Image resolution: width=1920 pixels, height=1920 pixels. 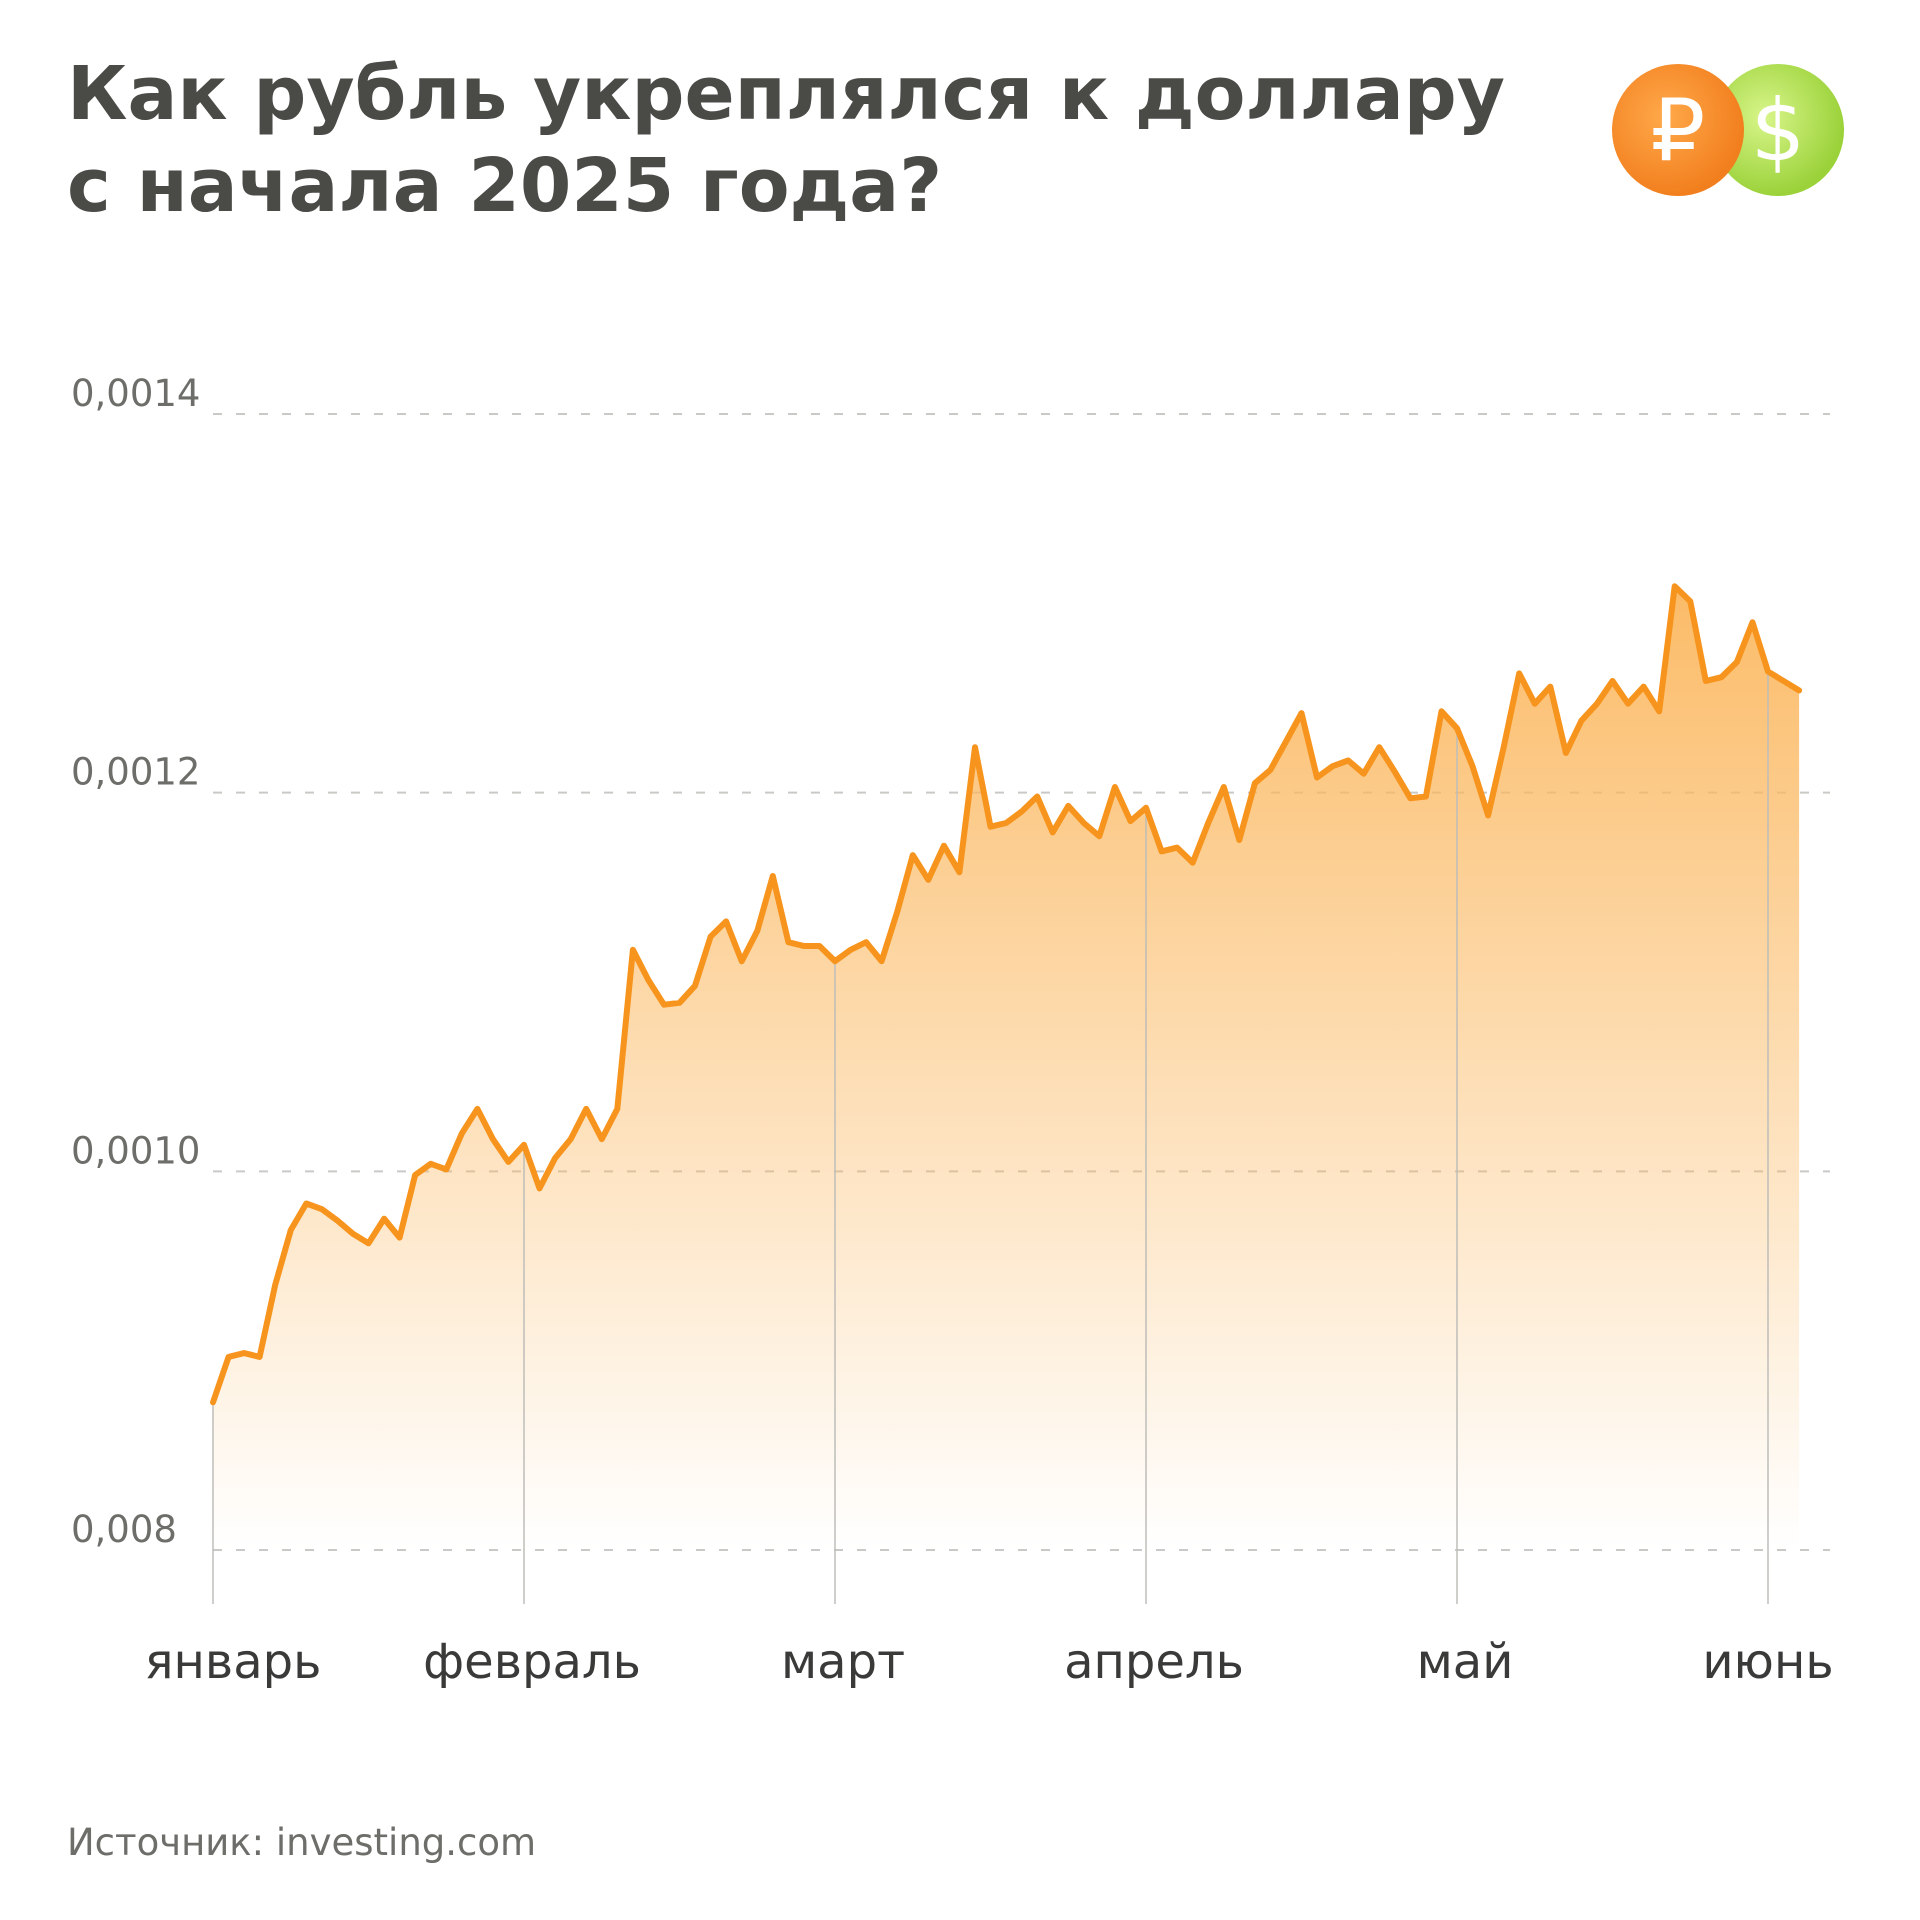 I want to click on dollar-badge, so click(x=1778, y=130).